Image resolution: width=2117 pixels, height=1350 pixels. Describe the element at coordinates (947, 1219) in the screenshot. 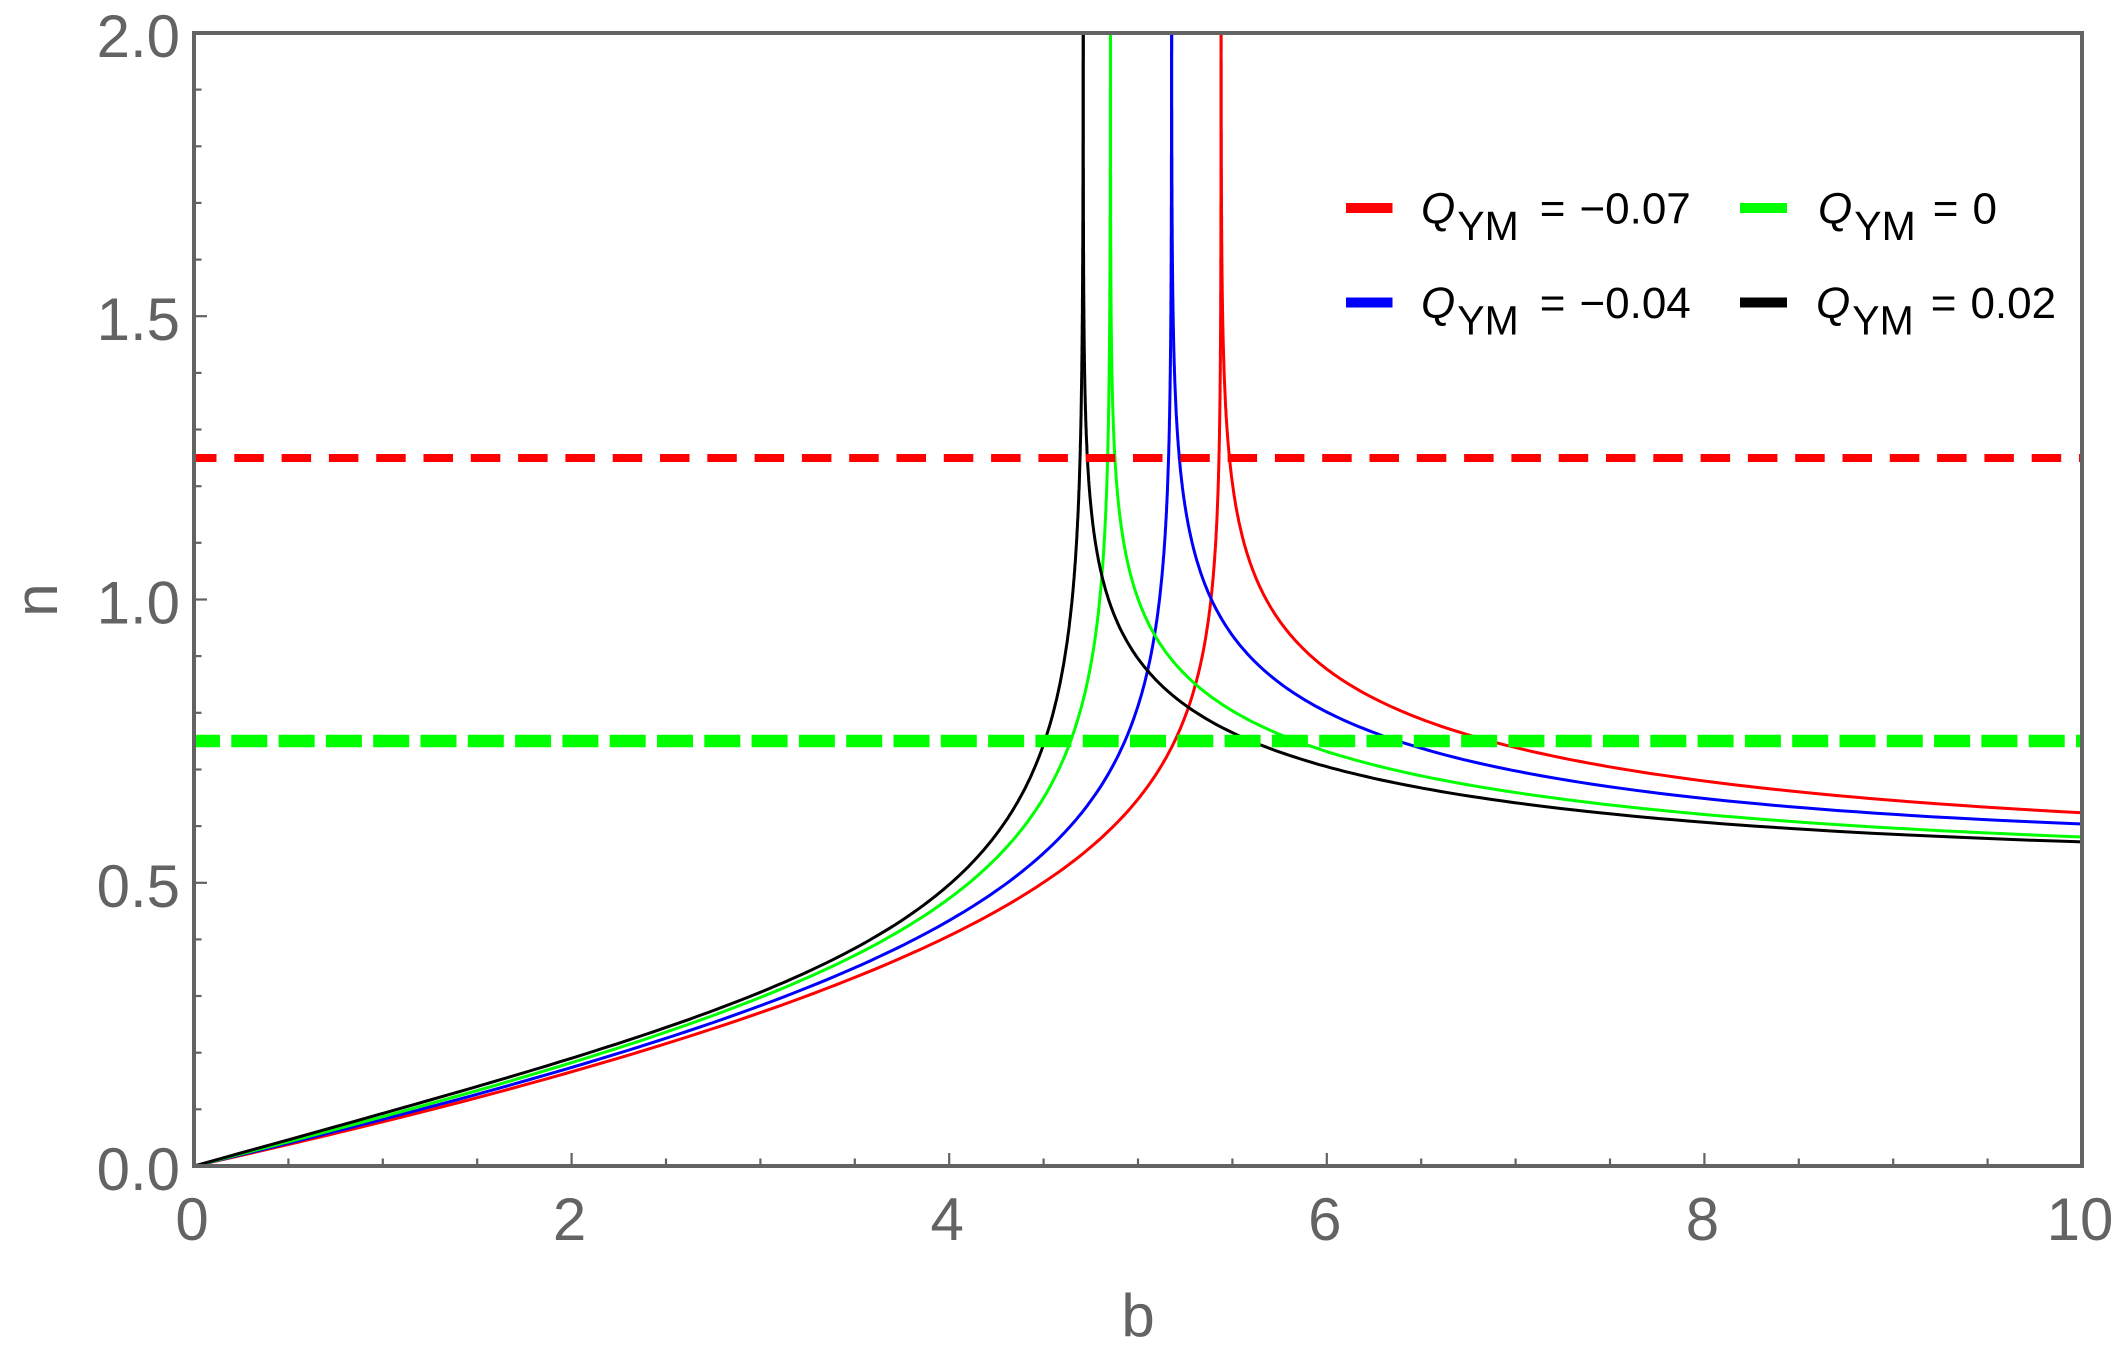

I see `svg-text: 4` at that location.